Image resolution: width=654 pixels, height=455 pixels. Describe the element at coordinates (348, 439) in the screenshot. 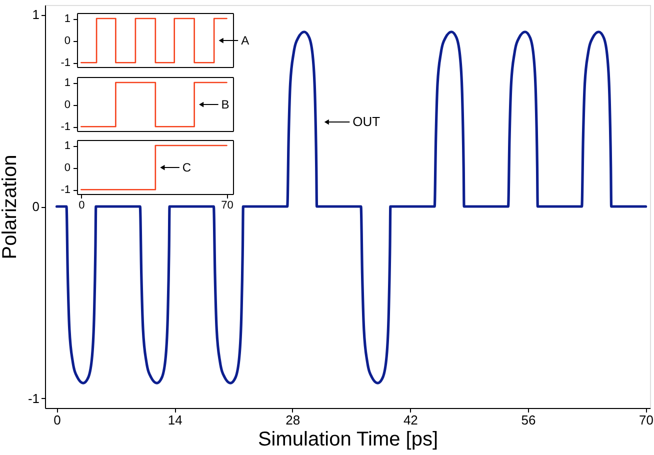

I see `x-axis-title: Simulation Time [ps]` at that location.